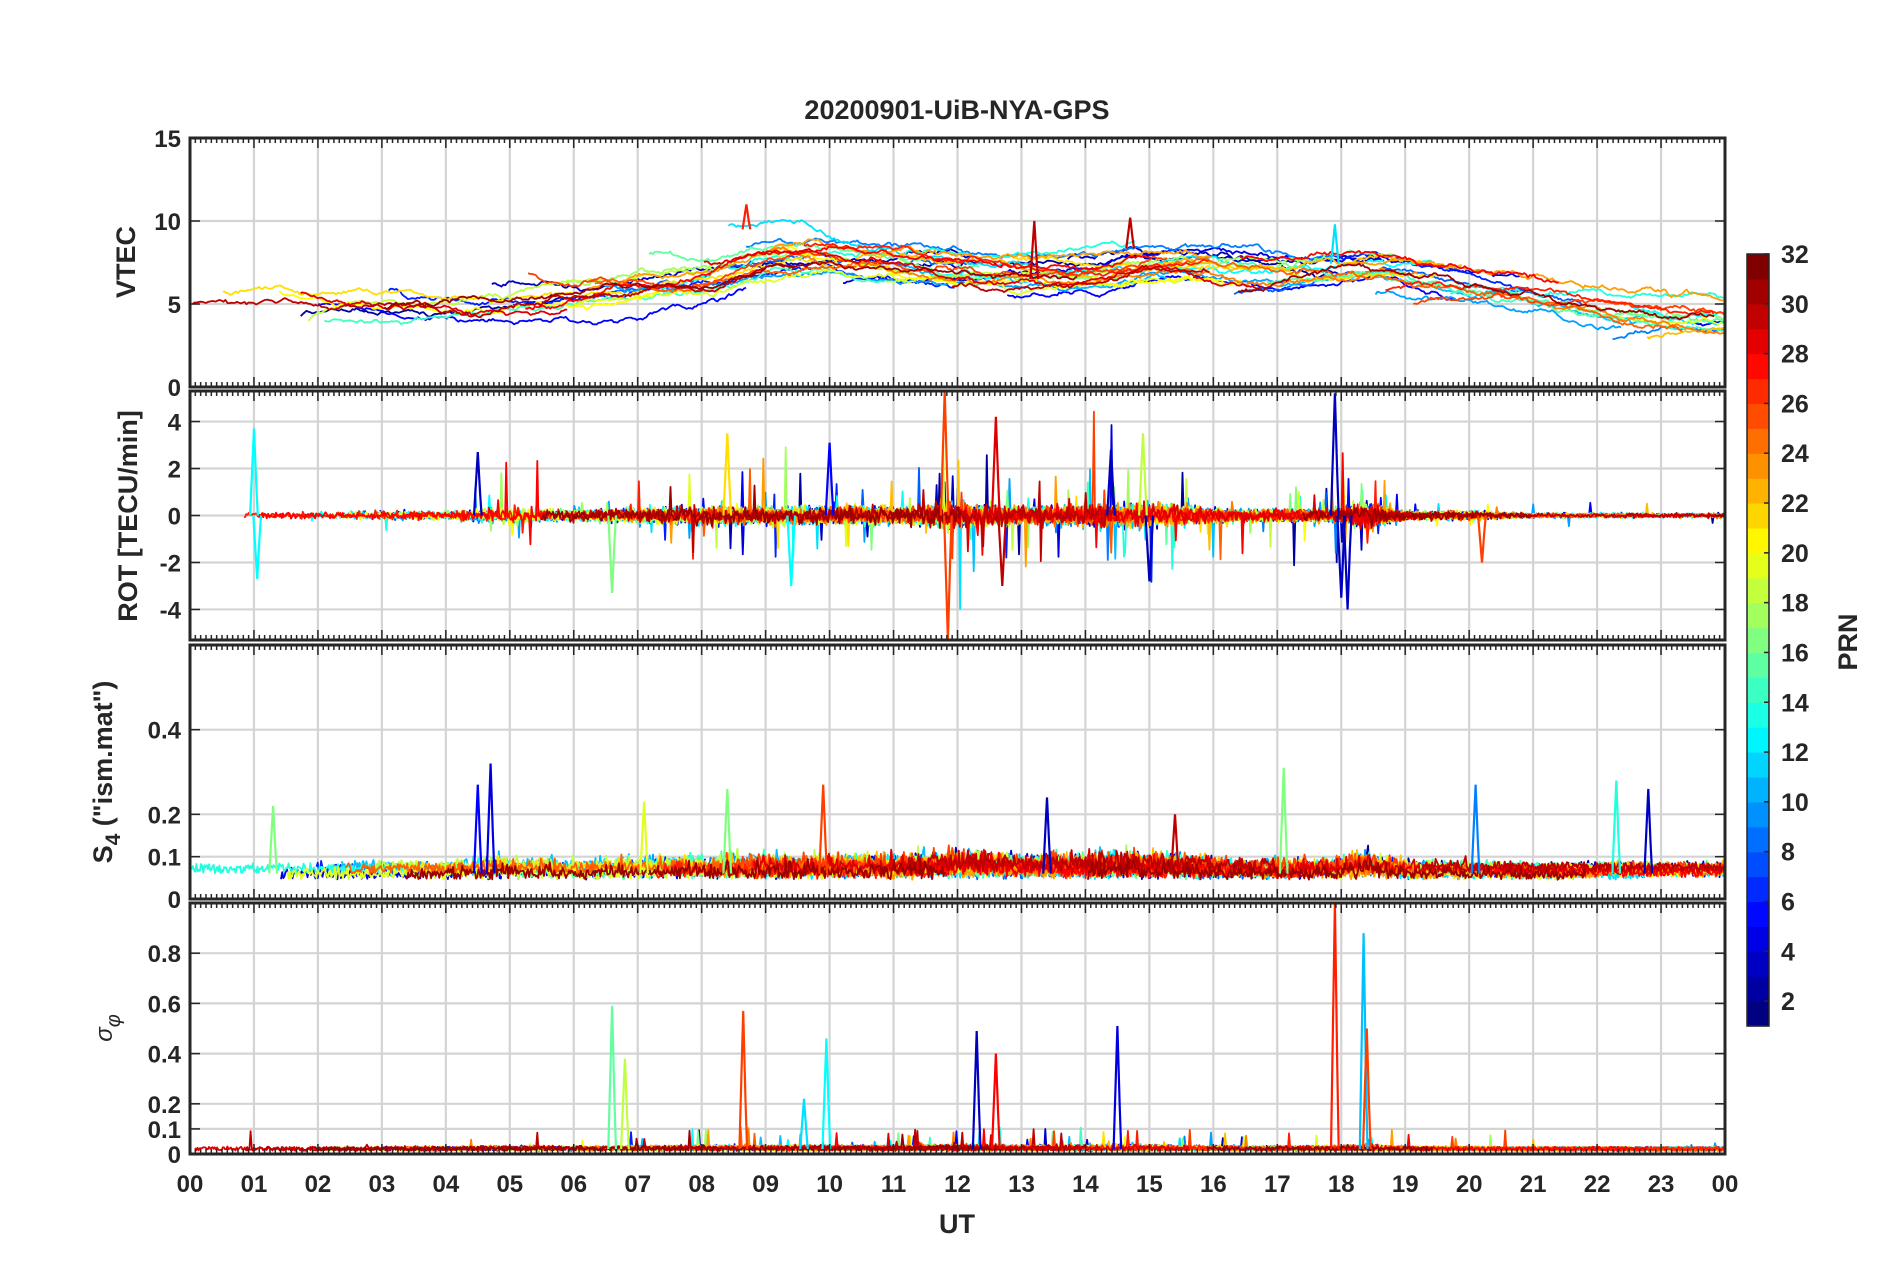 The width and height of the screenshot is (1902, 1272). Describe the element at coordinates (164, 858) in the screenshot. I see `y-tick-label: 0.1` at that location.